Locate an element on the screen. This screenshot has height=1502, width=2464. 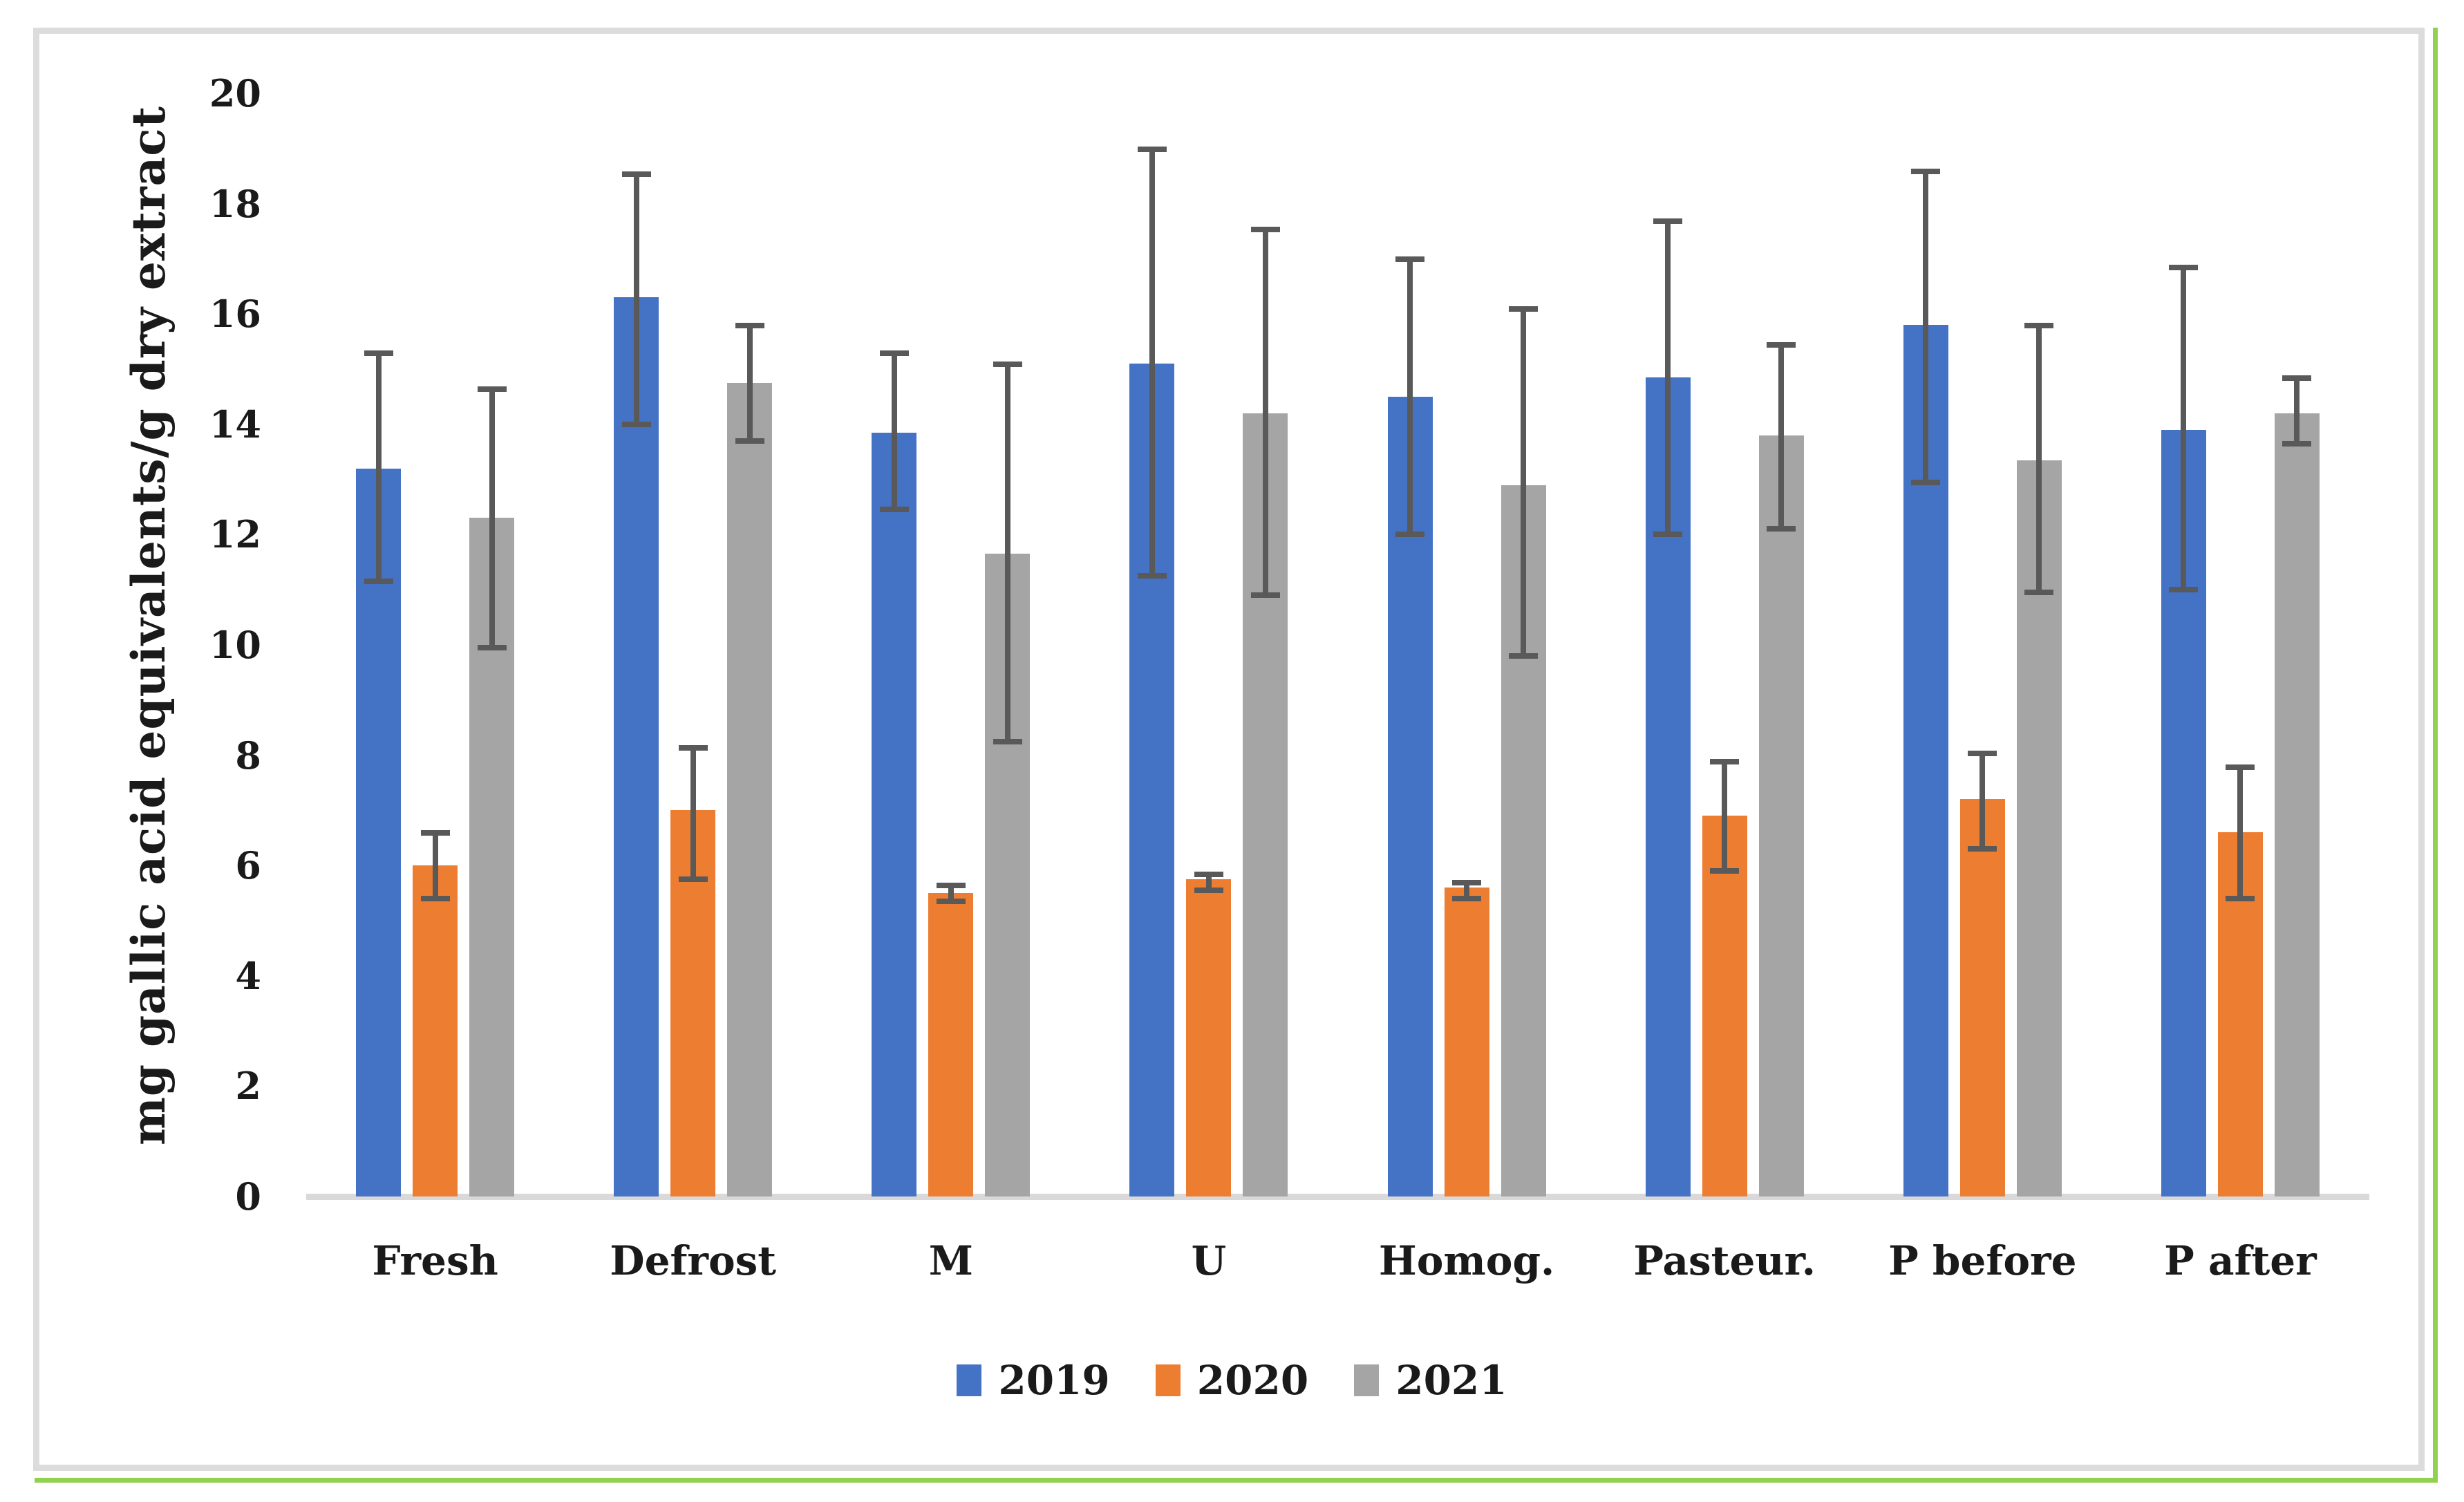
y-tick-label: 16 is located at coordinates (235, 314).